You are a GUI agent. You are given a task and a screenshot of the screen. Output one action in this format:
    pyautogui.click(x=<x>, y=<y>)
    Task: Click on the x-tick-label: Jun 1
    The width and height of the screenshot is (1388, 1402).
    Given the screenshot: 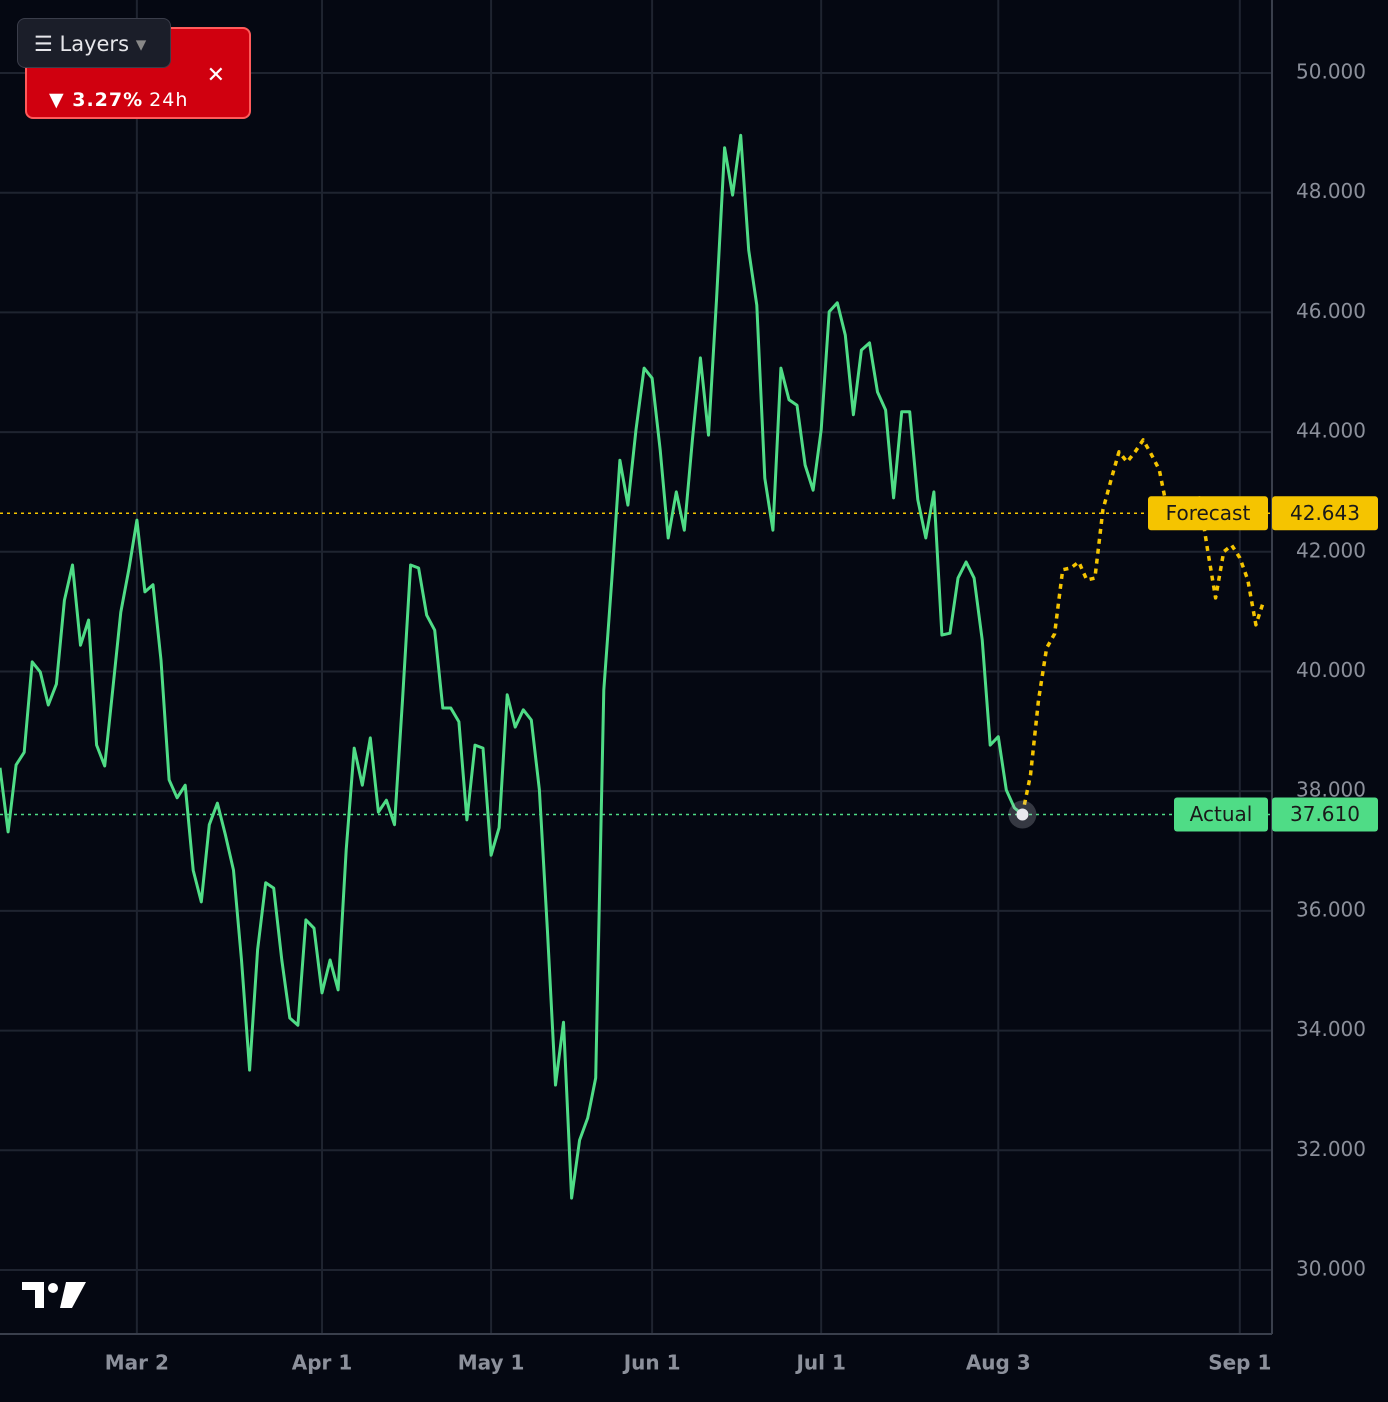 What is the action you would take?
    pyautogui.click(x=651, y=1363)
    